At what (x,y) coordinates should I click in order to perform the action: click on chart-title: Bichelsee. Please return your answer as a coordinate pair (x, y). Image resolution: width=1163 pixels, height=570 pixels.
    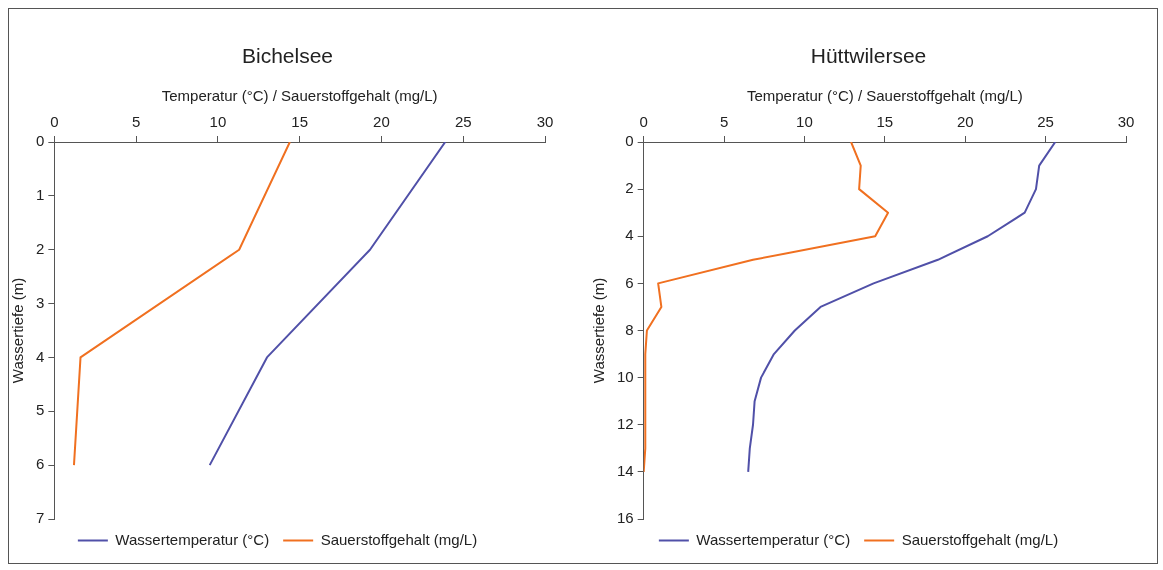
    Looking at the image, I should click on (287, 56).